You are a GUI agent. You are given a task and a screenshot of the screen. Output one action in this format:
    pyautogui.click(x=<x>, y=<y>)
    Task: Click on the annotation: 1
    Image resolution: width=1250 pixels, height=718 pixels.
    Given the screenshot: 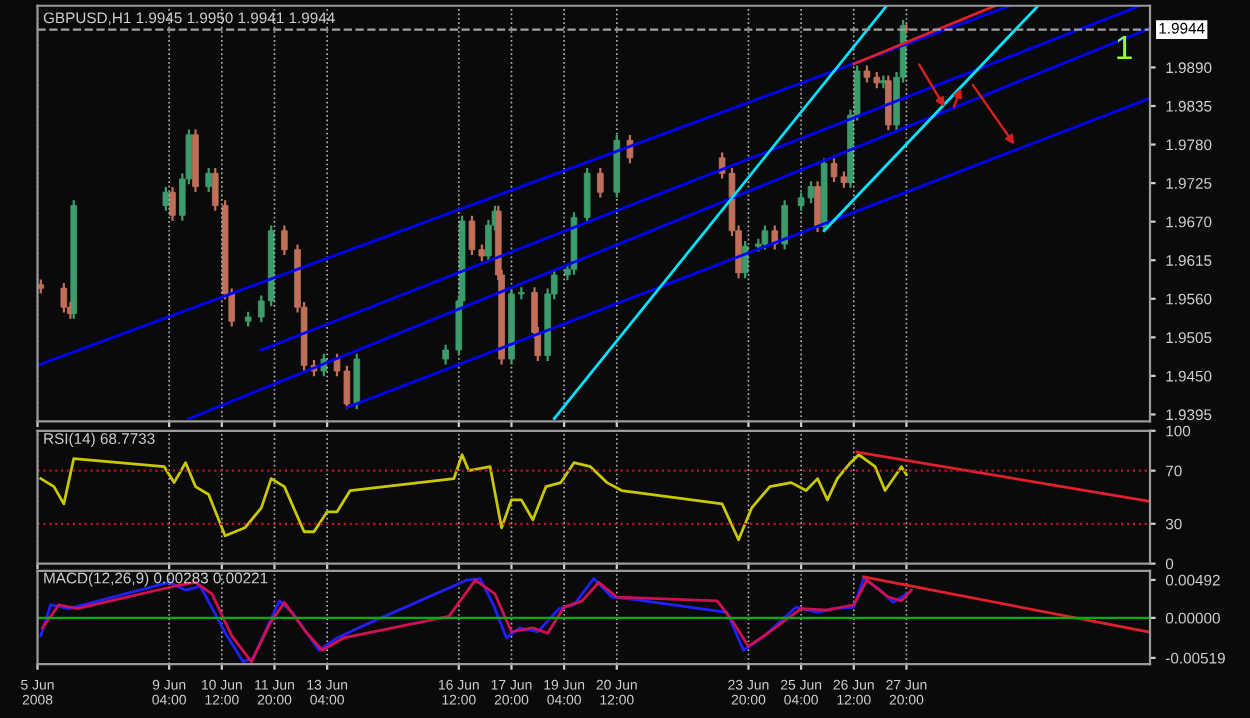 What is the action you would take?
    pyautogui.click(x=1124, y=47)
    